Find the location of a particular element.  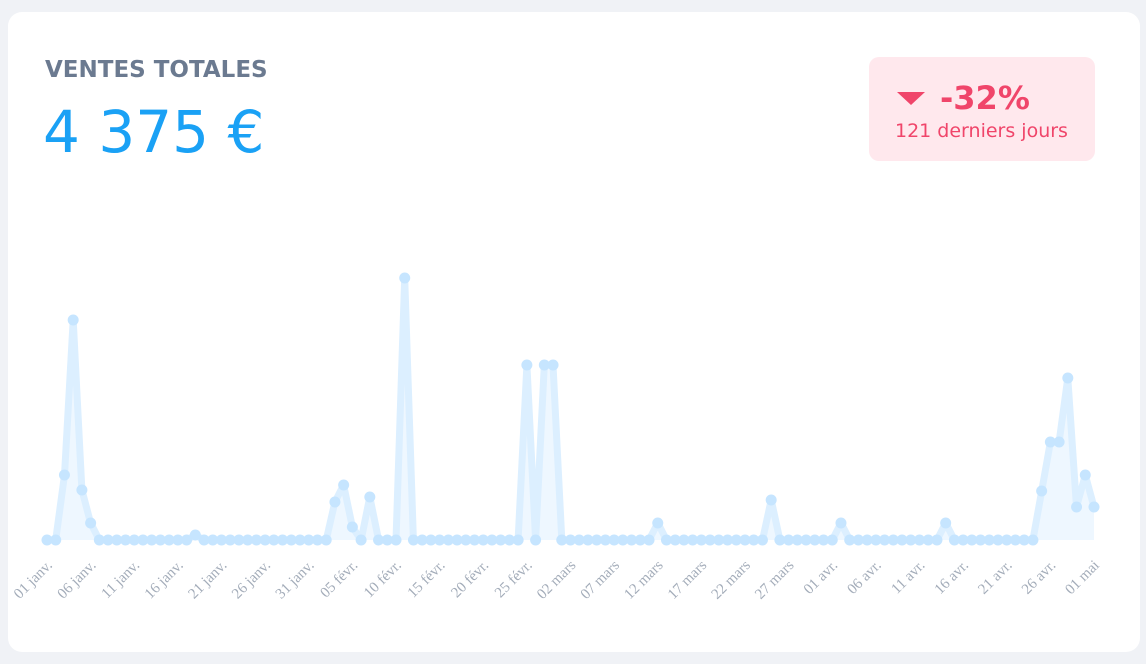

badge-background is located at coordinates (982, 109).